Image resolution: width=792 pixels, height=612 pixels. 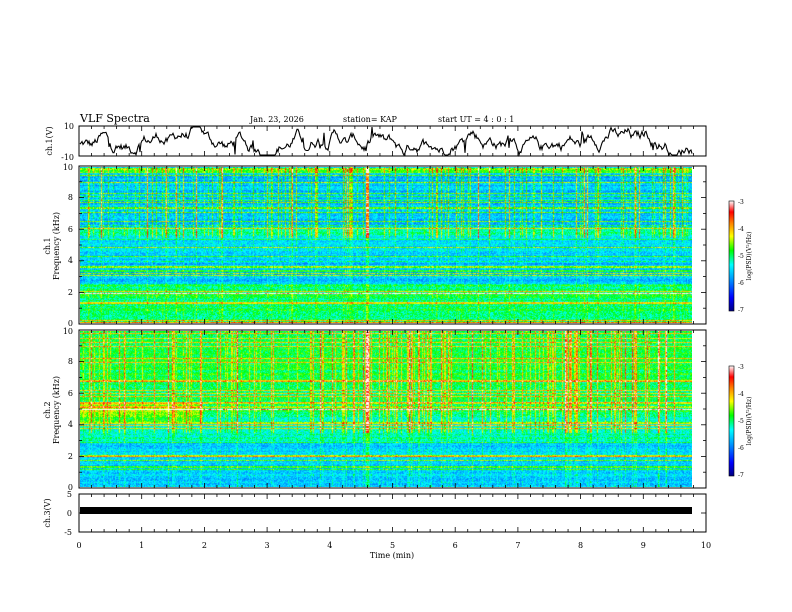 I want to click on ch1-ytick-10: 10, so click(x=68, y=167).